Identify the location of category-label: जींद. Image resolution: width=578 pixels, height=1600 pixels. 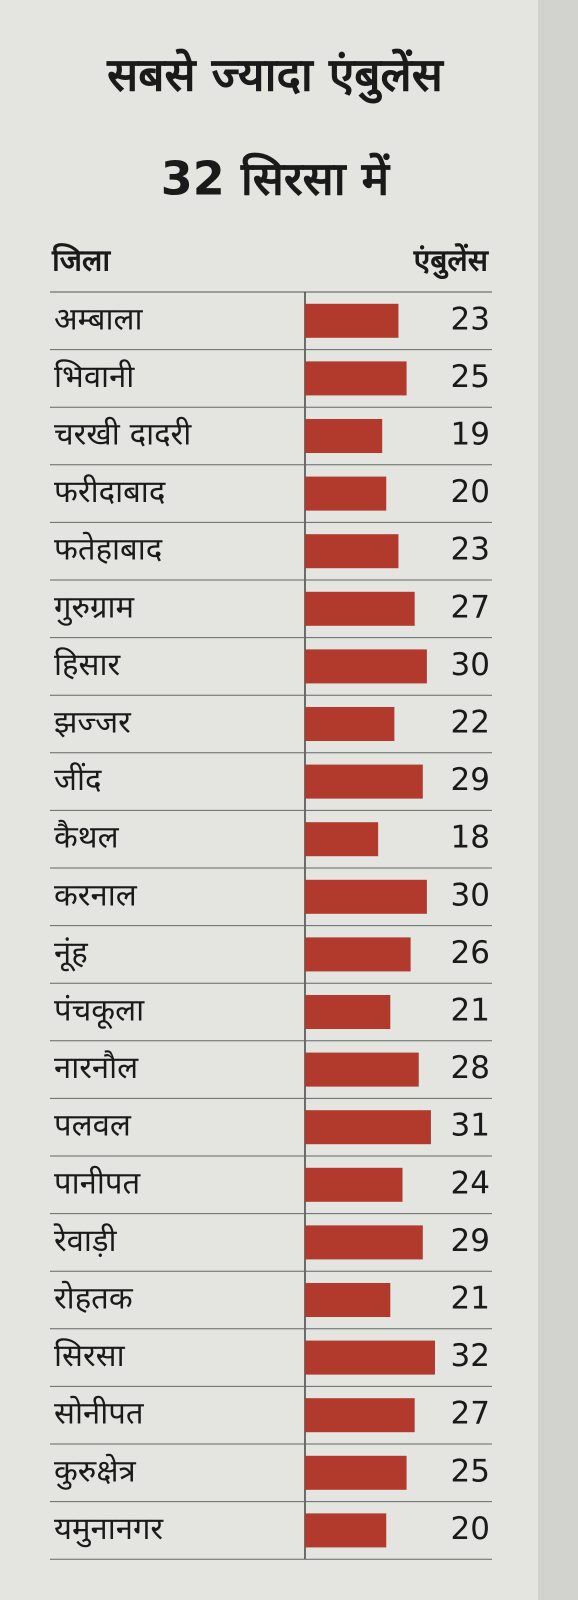
(78, 780).